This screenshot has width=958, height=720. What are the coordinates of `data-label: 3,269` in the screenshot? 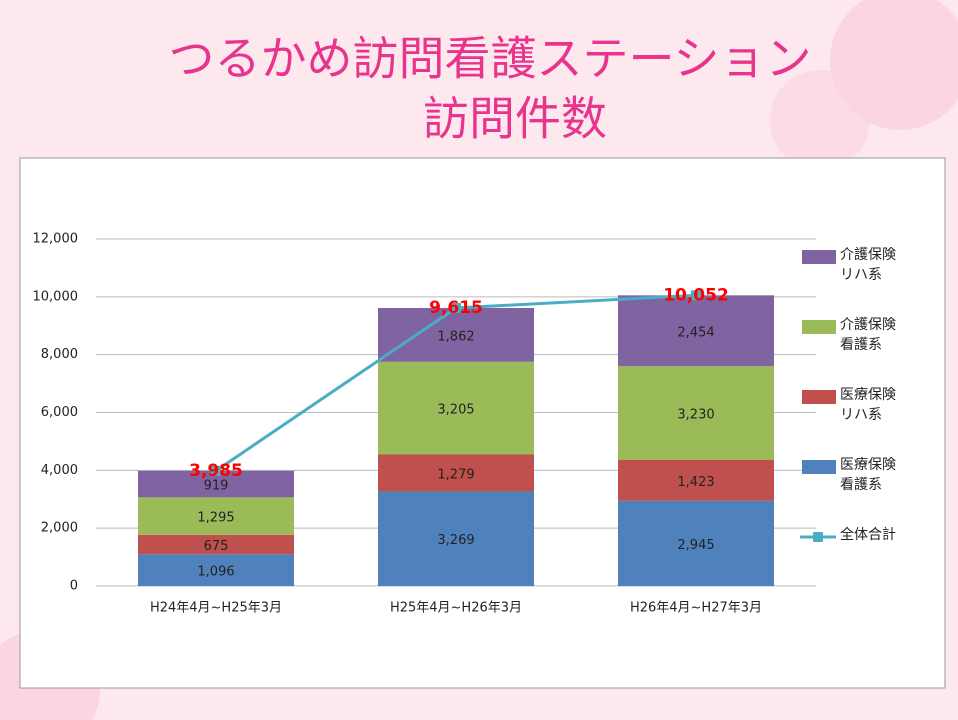 It's located at (455, 540).